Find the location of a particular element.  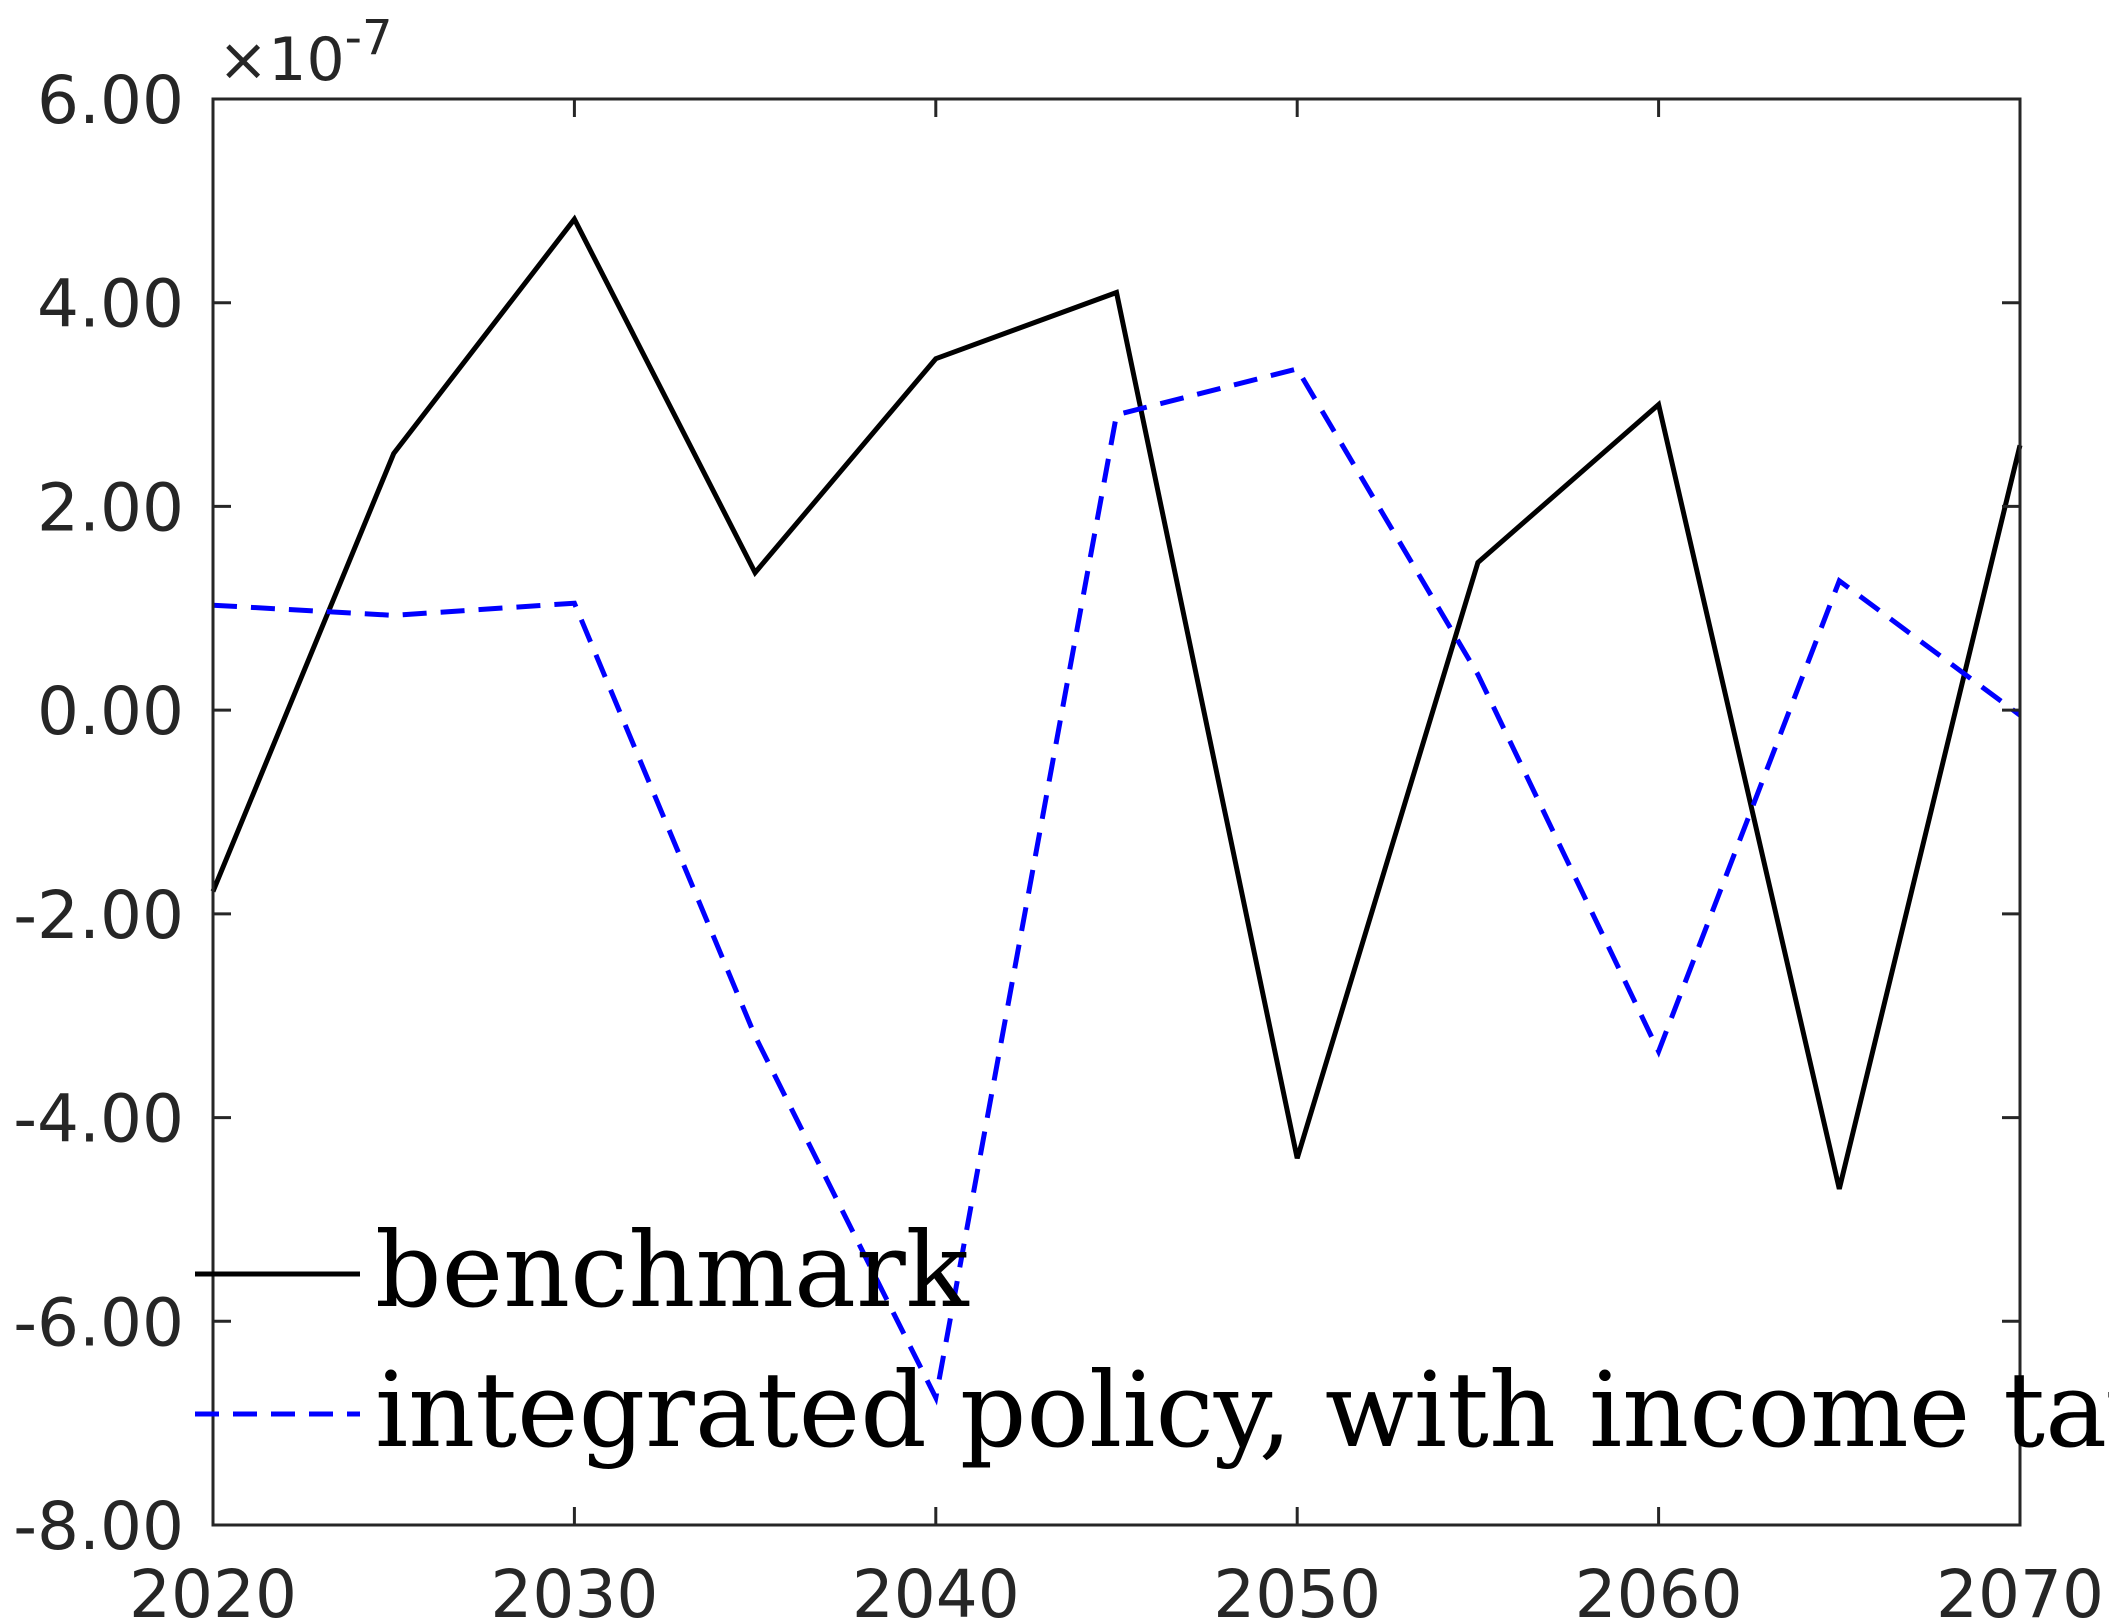

y-tick-label: 0.00 is located at coordinates (110, 711).